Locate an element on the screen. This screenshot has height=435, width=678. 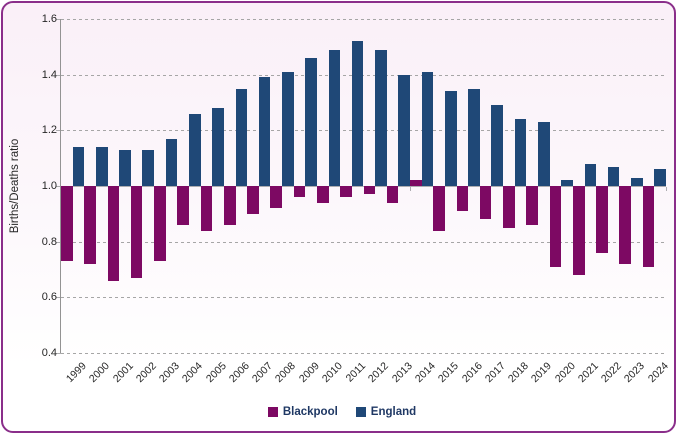
legend: Blackpool England is located at coordinates (340, 412).